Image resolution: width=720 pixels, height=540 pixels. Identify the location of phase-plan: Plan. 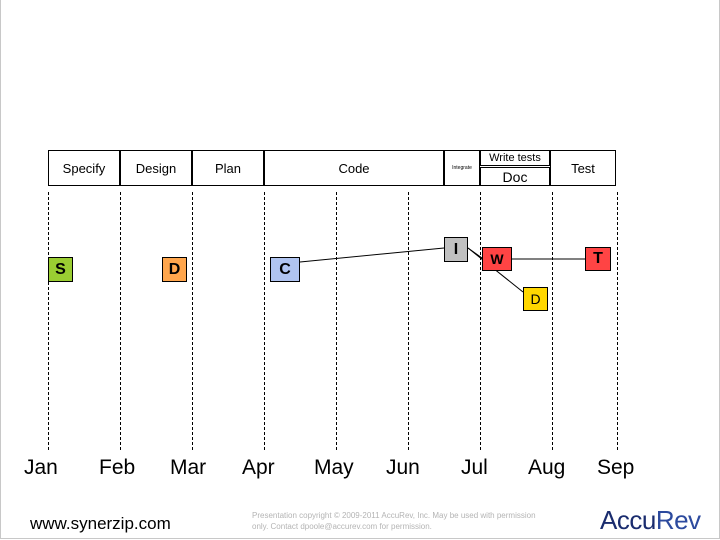
(228, 168).